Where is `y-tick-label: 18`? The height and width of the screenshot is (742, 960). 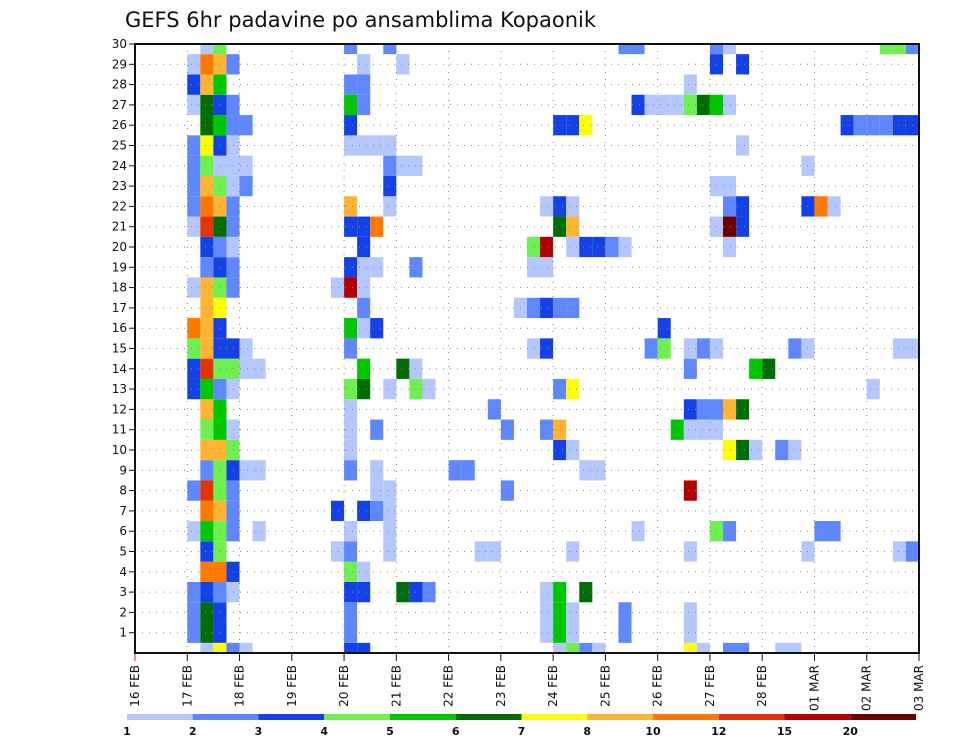 y-tick-label: 18 is located at coordinates (119, 288).